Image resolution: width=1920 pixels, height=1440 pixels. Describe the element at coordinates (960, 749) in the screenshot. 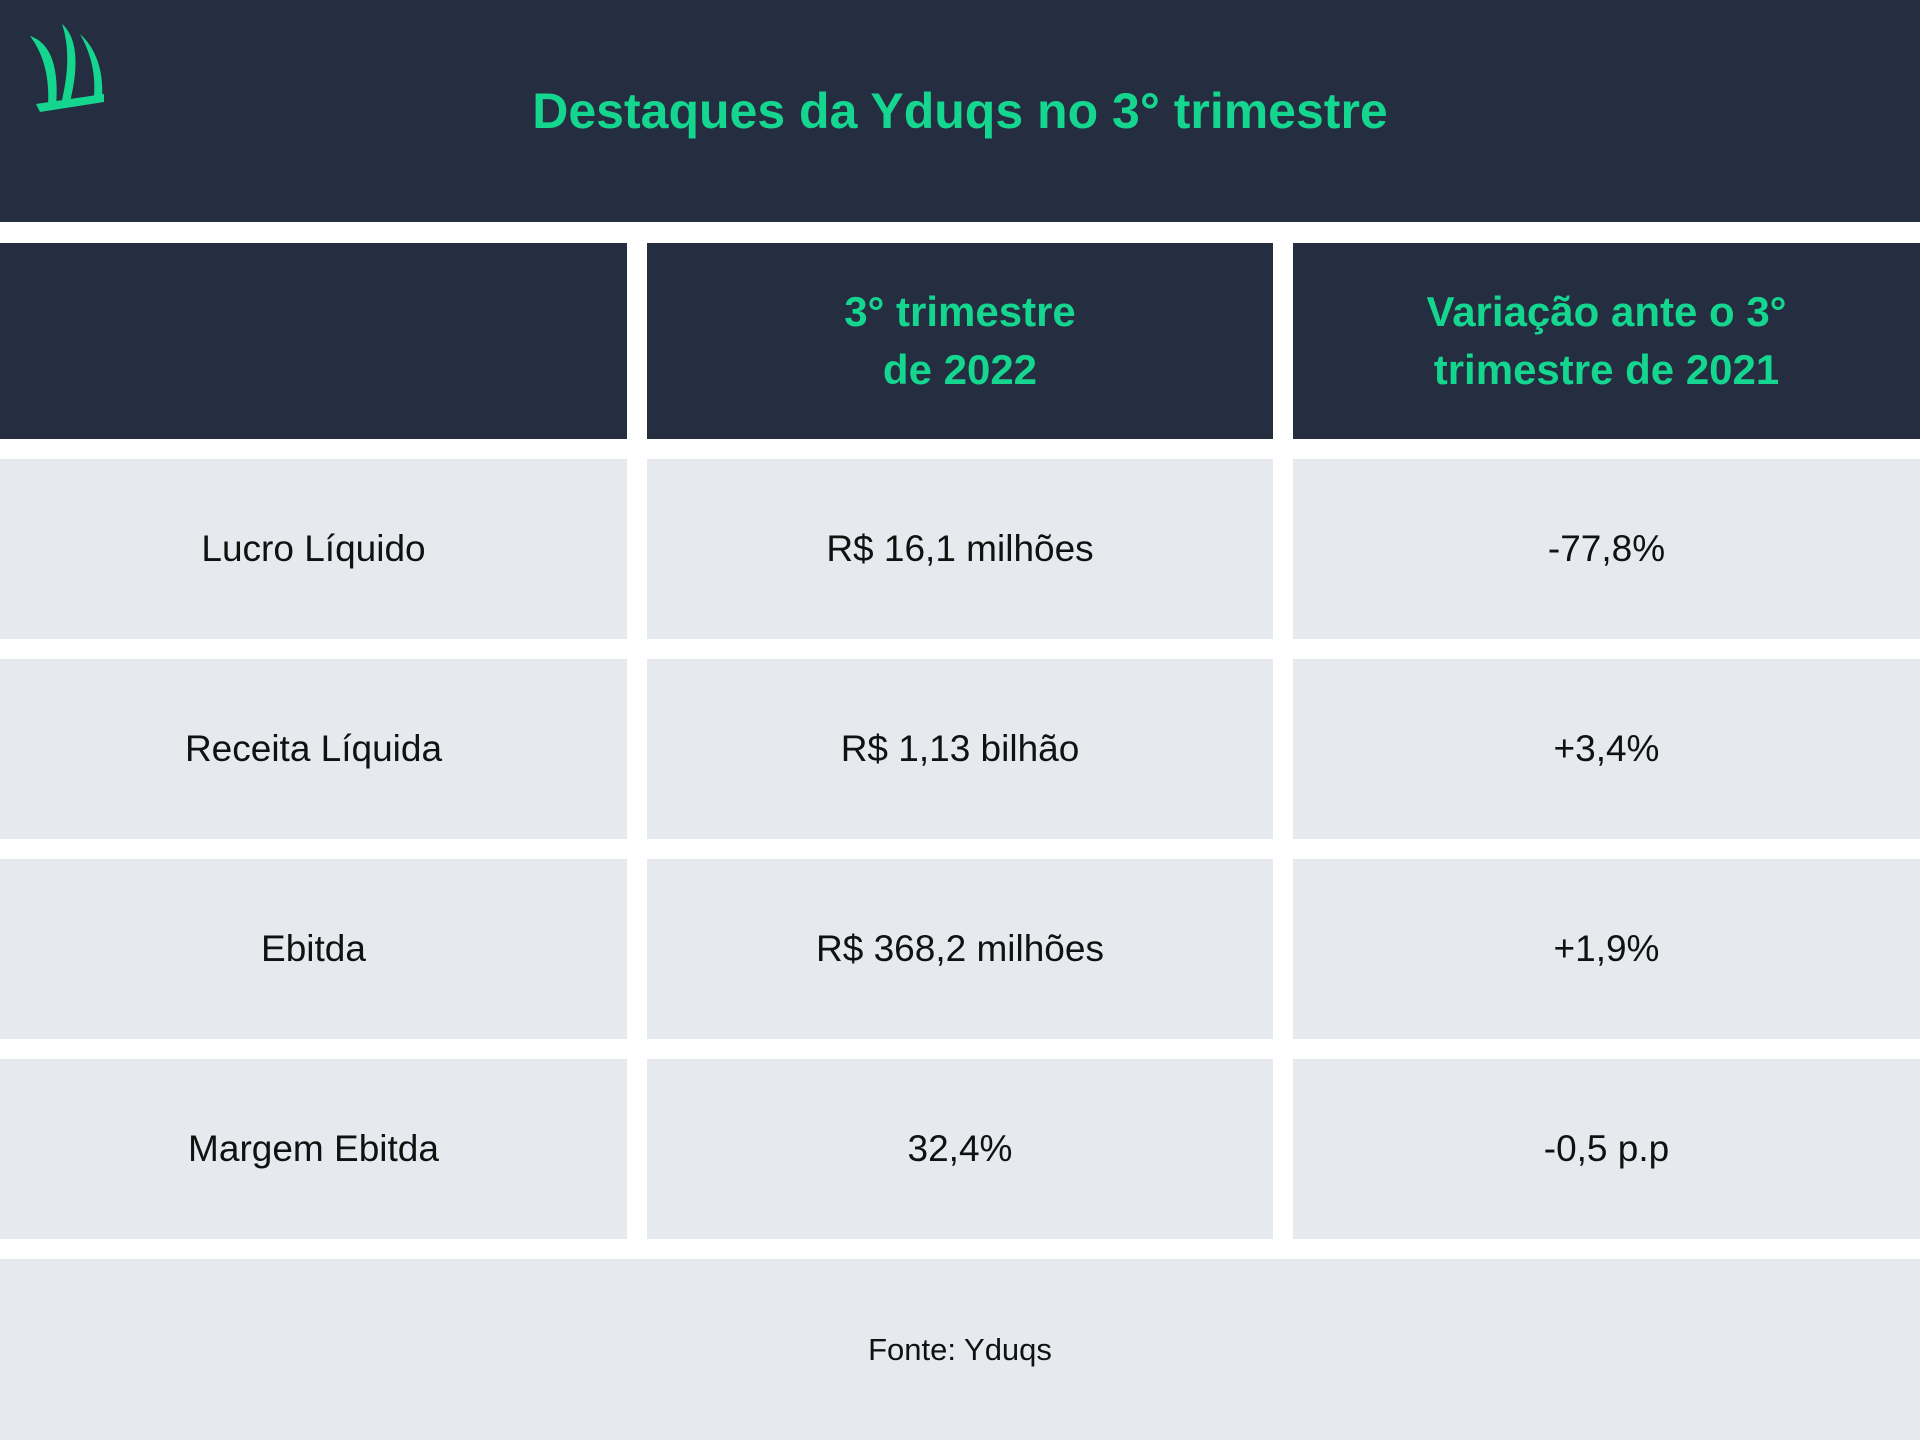

I see `table-cell: R$ 1,13 bilhão` at that location.